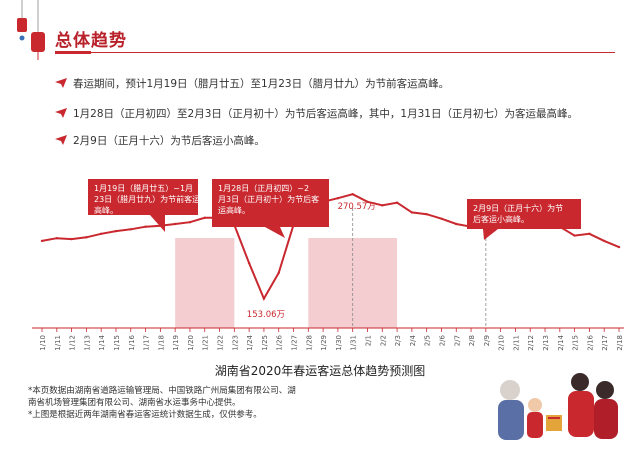 This screenshot has height=453, width=640. I want to click on header: 总体趋势, so click(91, 38).